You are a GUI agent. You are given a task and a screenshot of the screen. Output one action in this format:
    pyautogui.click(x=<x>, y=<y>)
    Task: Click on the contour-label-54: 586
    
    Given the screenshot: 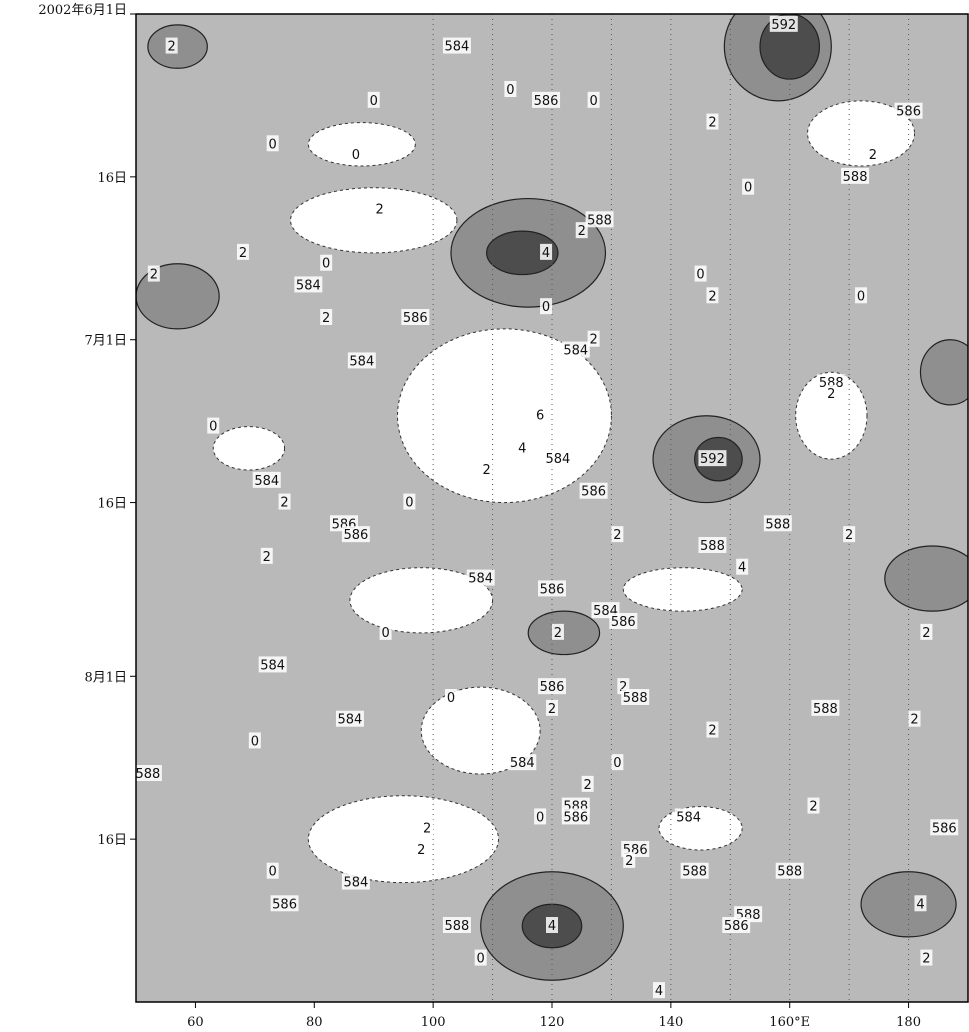 What is the action you would take?
    pyautogui.click(x=623, y=621)
    